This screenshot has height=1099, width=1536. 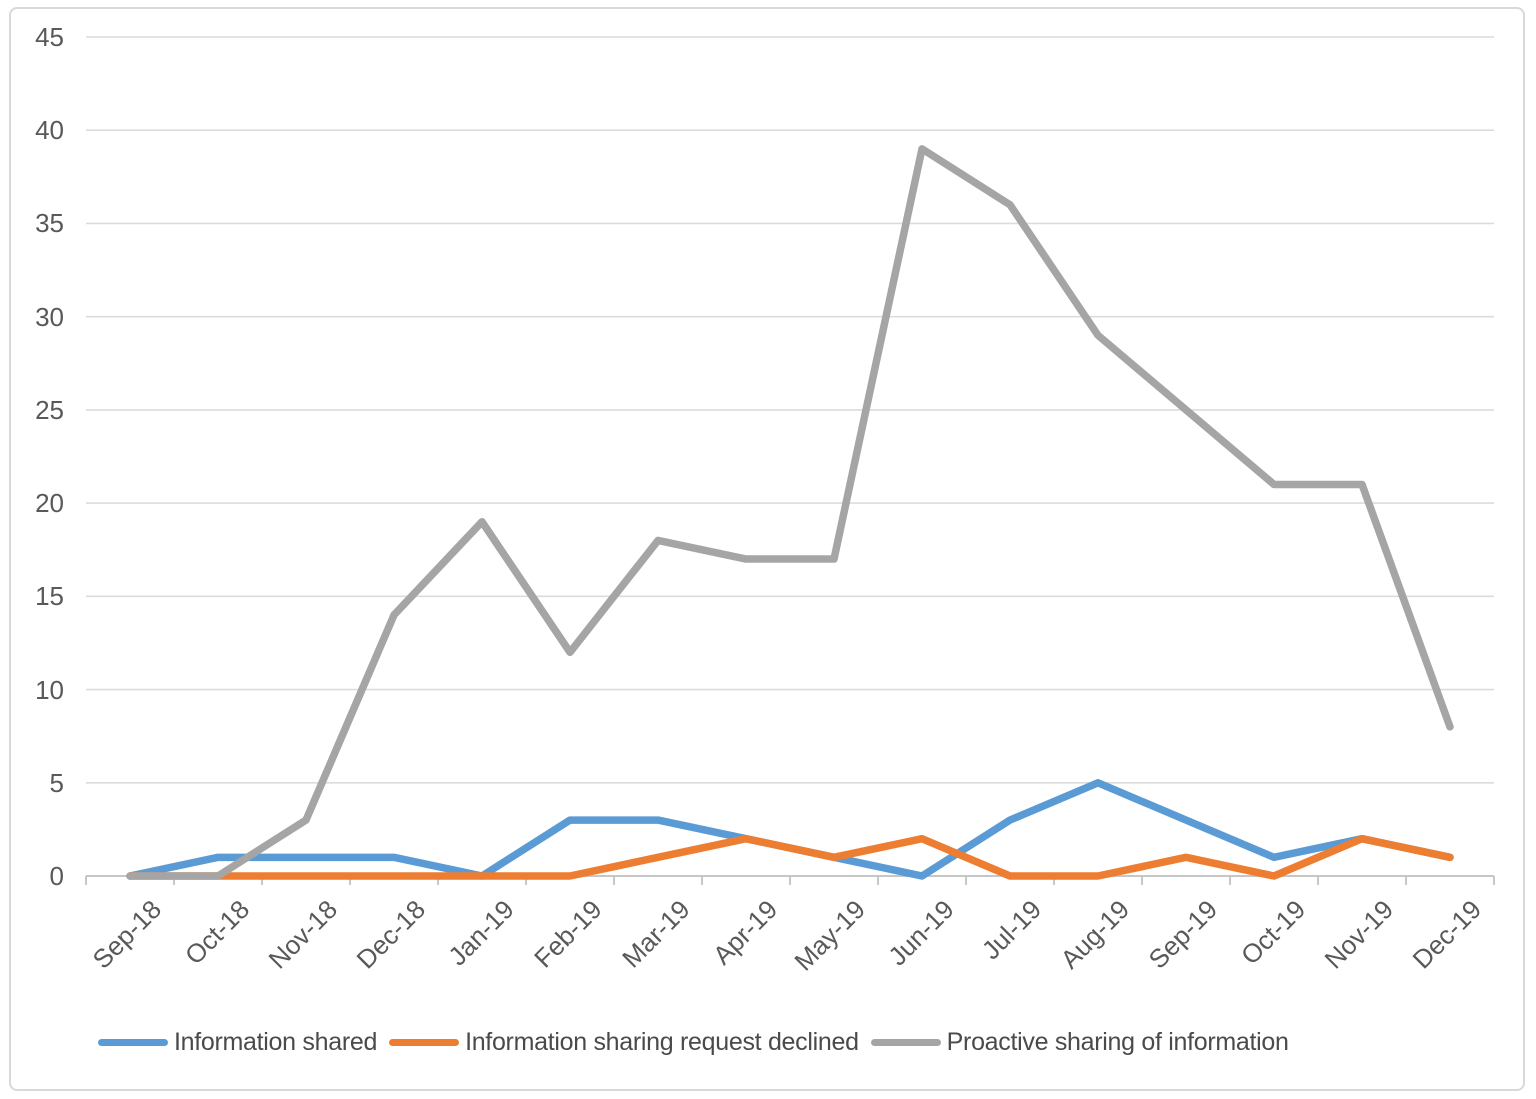 I want to click on legend-item-proactive-sharing: Proactive sharing of information, so click(x=1079, y=1042).